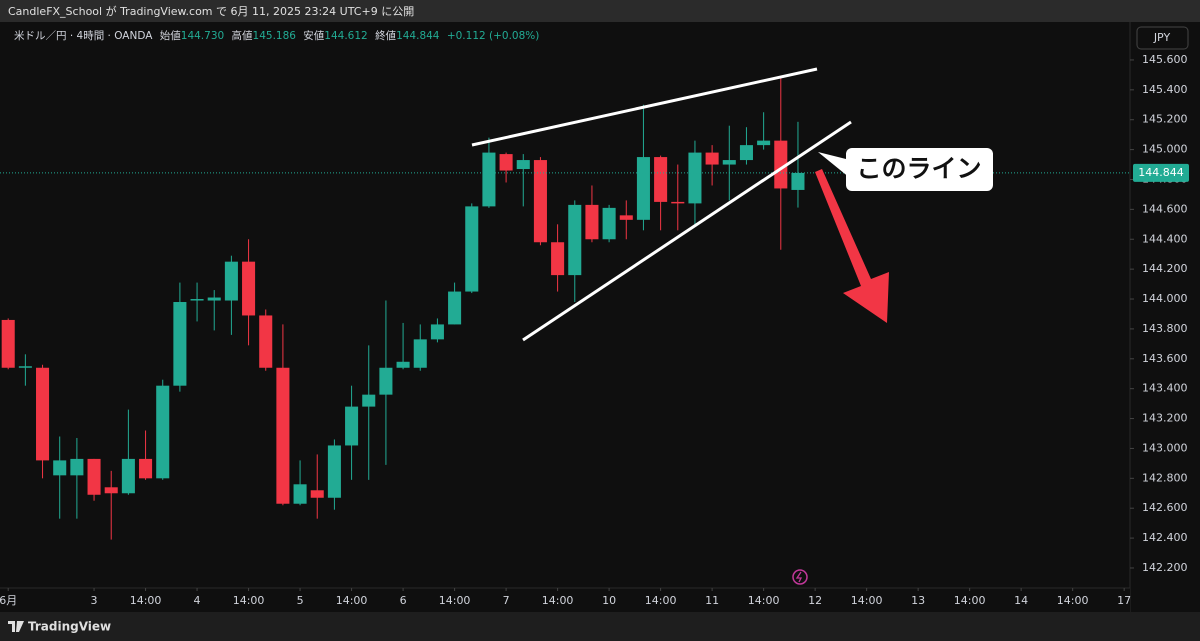 This screenshot has width=1200, height=641. I want to click on currency-button, so click(1162, 38).